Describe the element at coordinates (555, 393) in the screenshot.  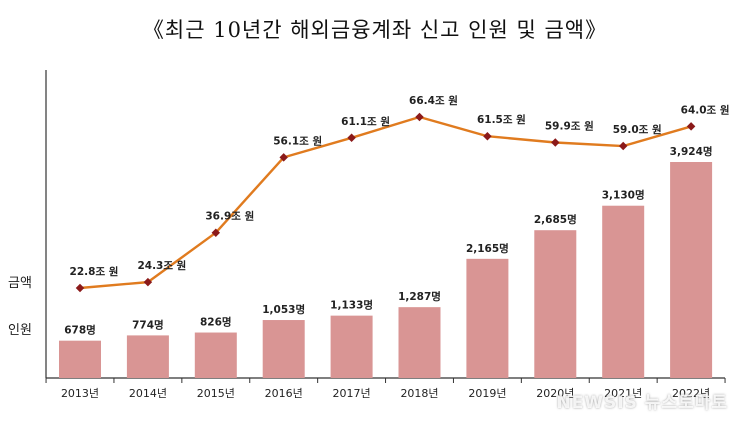
I see `x-tick-label: 2020년` at that location.